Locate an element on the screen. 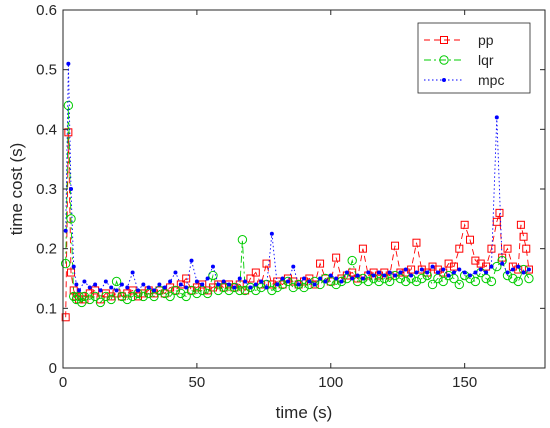  y-tick-label: 0.3 is located at coordinates (46, 189).